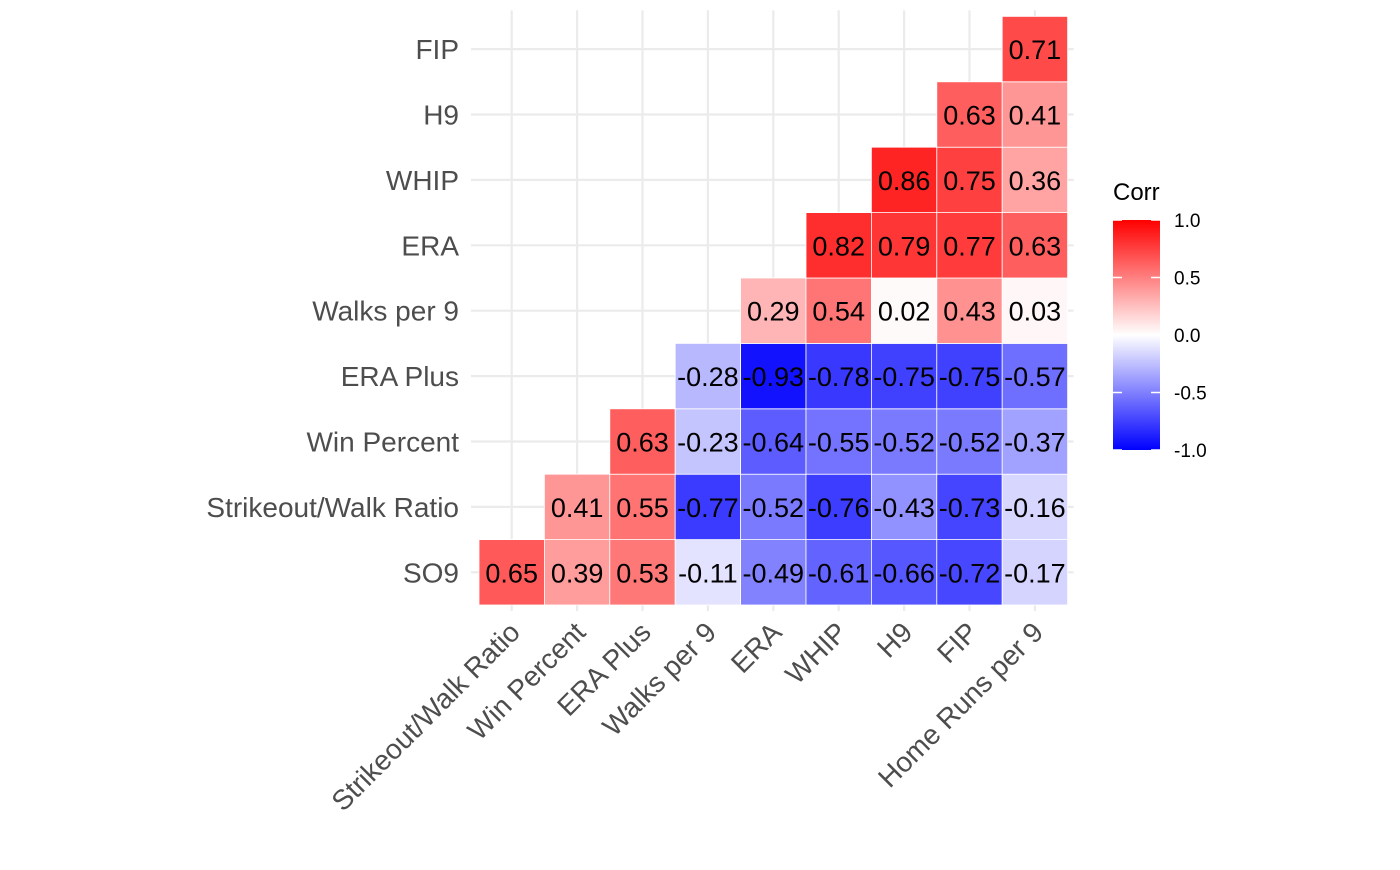 This screenshot has height=870, width=1400. I want to click on y-tick-label: Walks per 9, so click(385, 311).